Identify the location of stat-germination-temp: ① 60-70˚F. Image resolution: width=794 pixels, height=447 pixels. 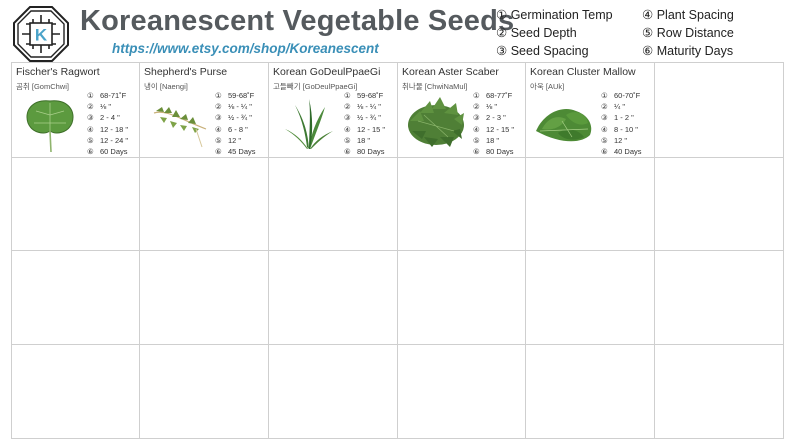
(621, 95).